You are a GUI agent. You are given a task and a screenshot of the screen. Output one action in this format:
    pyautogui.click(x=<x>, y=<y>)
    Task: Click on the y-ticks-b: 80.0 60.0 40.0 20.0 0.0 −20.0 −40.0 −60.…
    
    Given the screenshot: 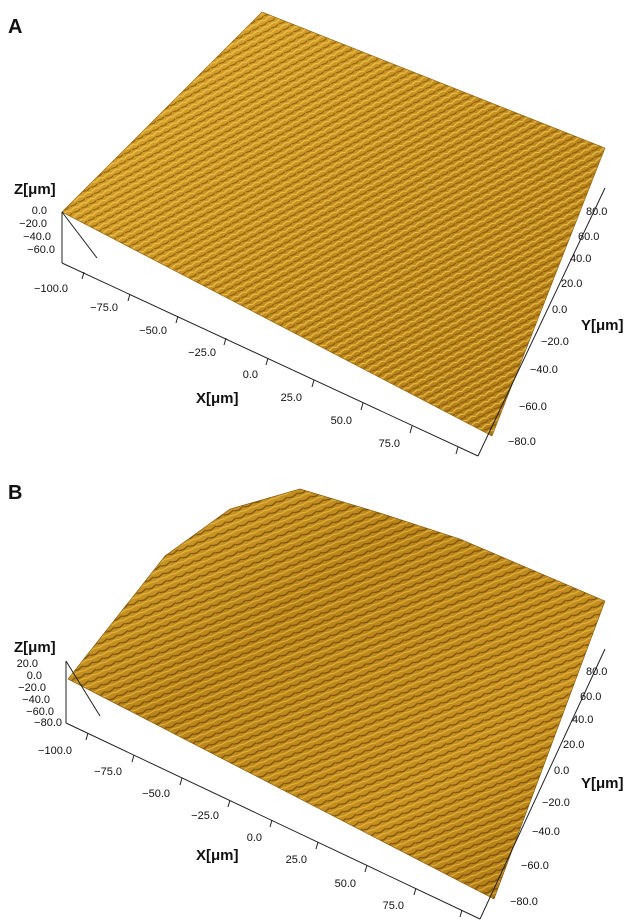 What is the action you would take?
    pyautogui.click(x=558, y=787)
    